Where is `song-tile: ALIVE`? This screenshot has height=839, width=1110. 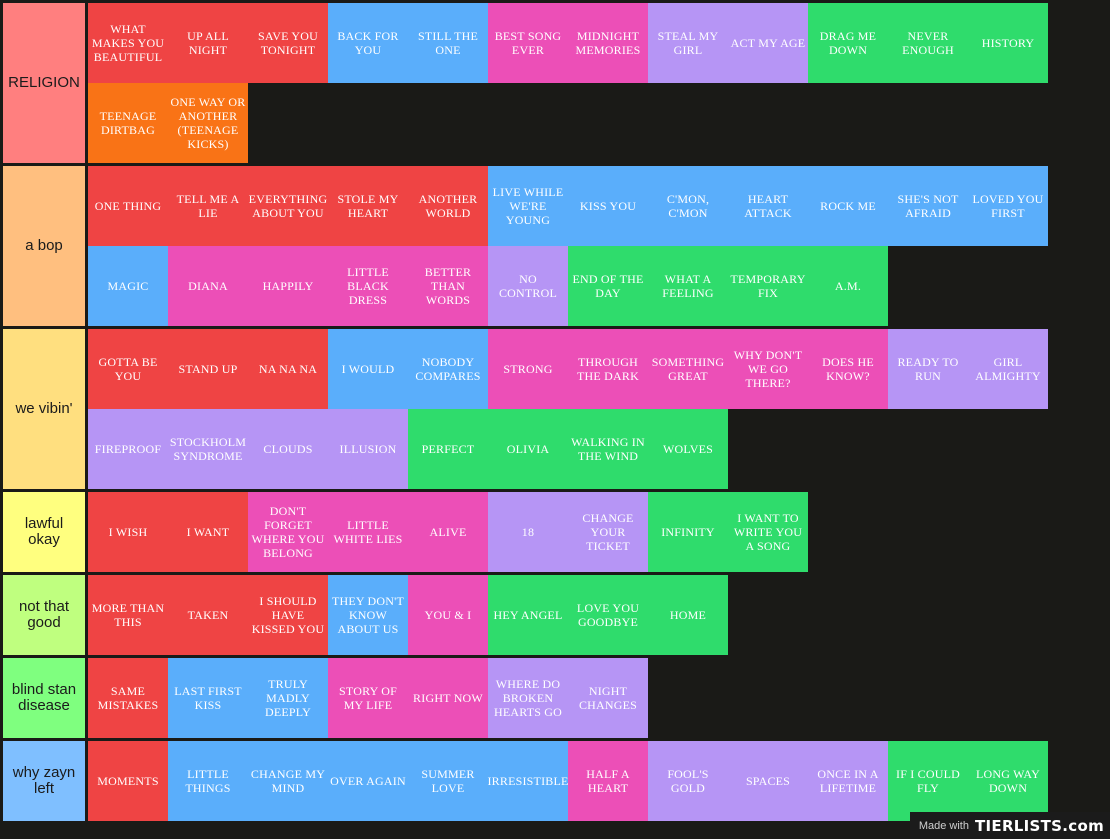
song-tile: ALIVE is located at coordinates (448, 532).